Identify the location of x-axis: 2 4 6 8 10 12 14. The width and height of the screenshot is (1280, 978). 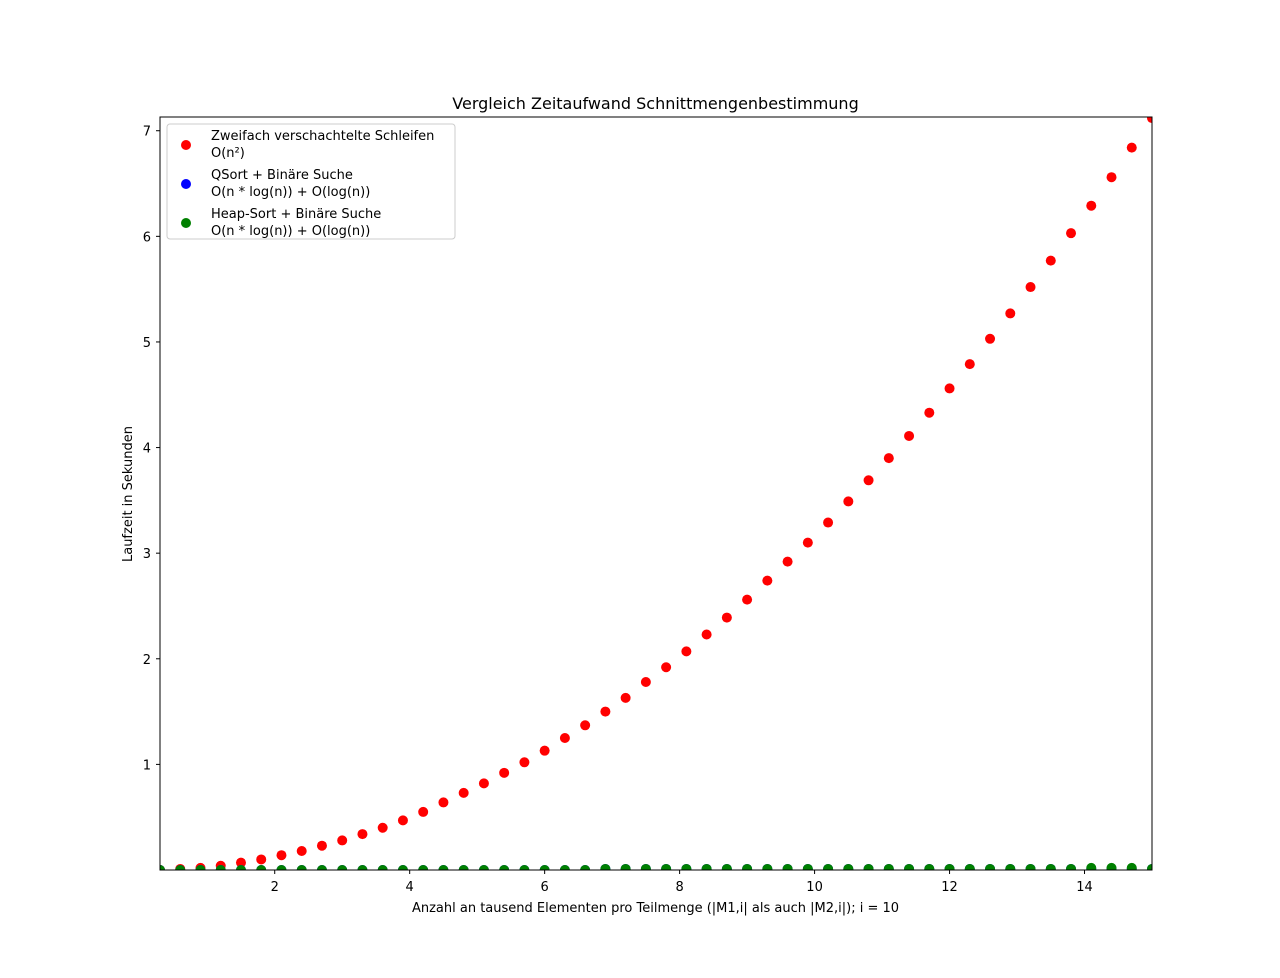
(682, 882).